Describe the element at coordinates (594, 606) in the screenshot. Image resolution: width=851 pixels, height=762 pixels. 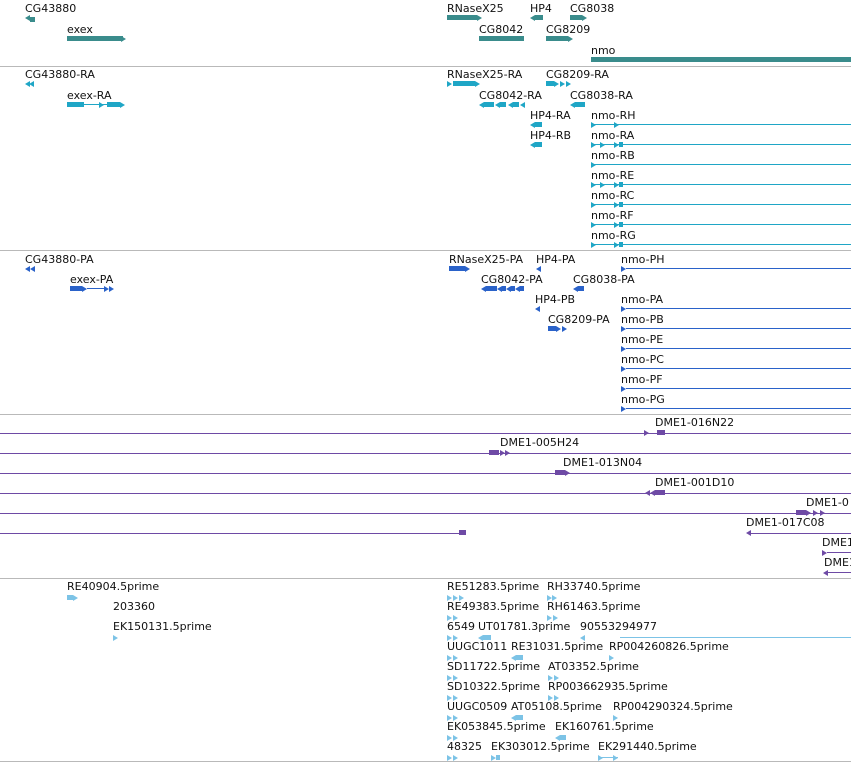
I see `feature-label: RH61463.5prime` at that location.